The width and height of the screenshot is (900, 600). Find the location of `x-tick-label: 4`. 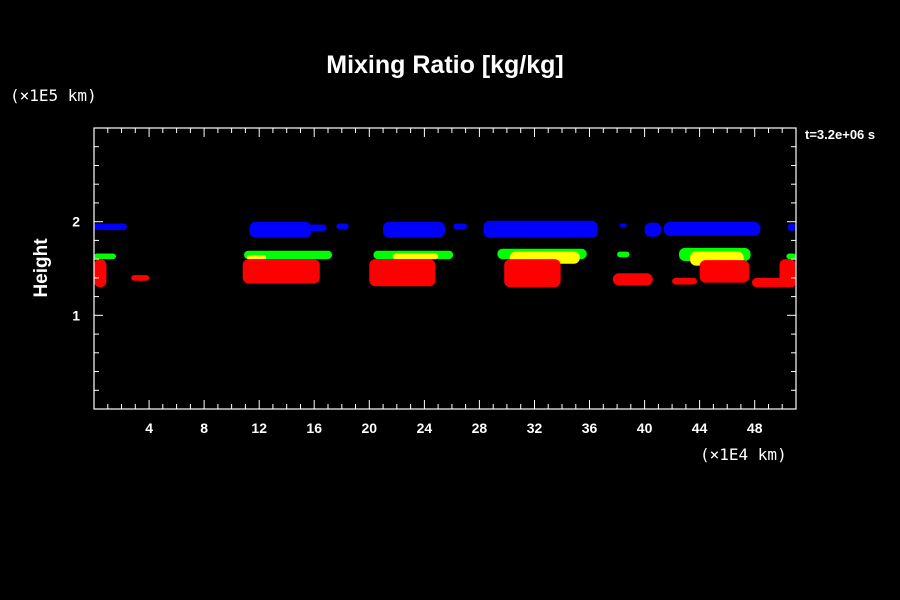

x-tick-label: 4 is located at coordinates (149, 428).